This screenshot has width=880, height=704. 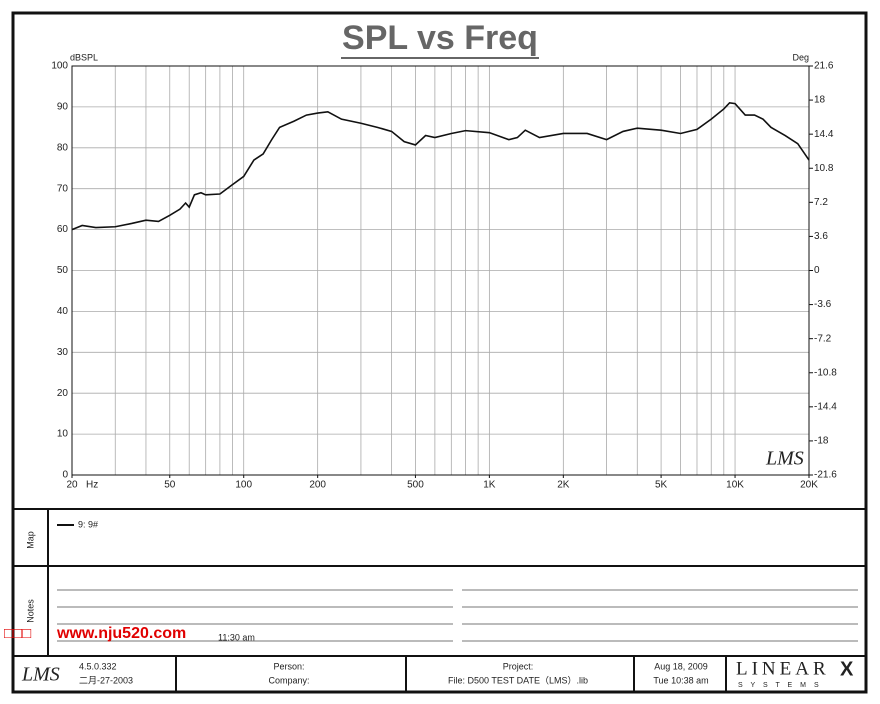 What do you see at coordinates (30, 540) in the screenshot?
I see `map-label: Map` at bounding box center [30, 540].